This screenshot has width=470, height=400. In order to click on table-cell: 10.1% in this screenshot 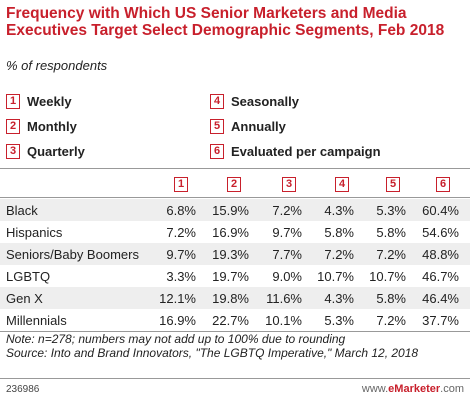, I will do `click(283, 320)`.